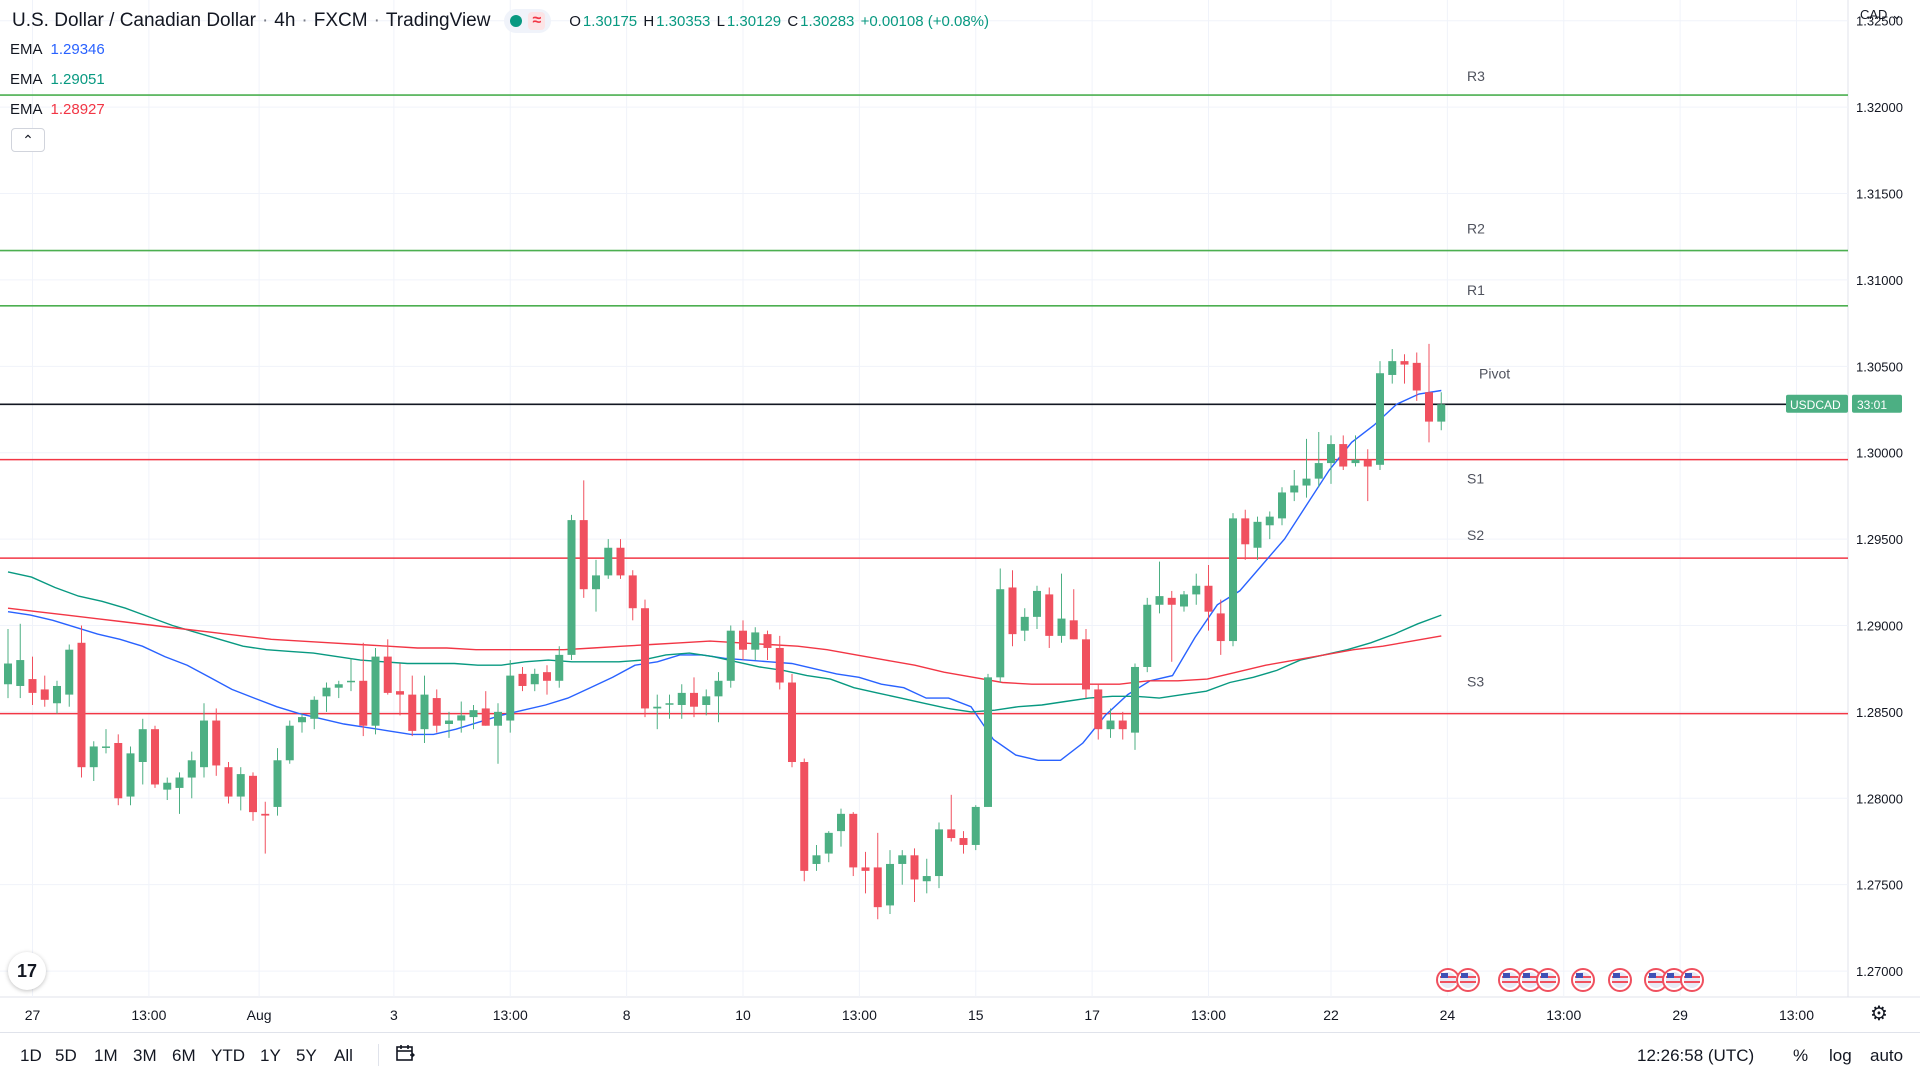  Describe the element at coordinates (1476, 229) in the screenshot. I see `pivot-label-r2: R2` at that location.